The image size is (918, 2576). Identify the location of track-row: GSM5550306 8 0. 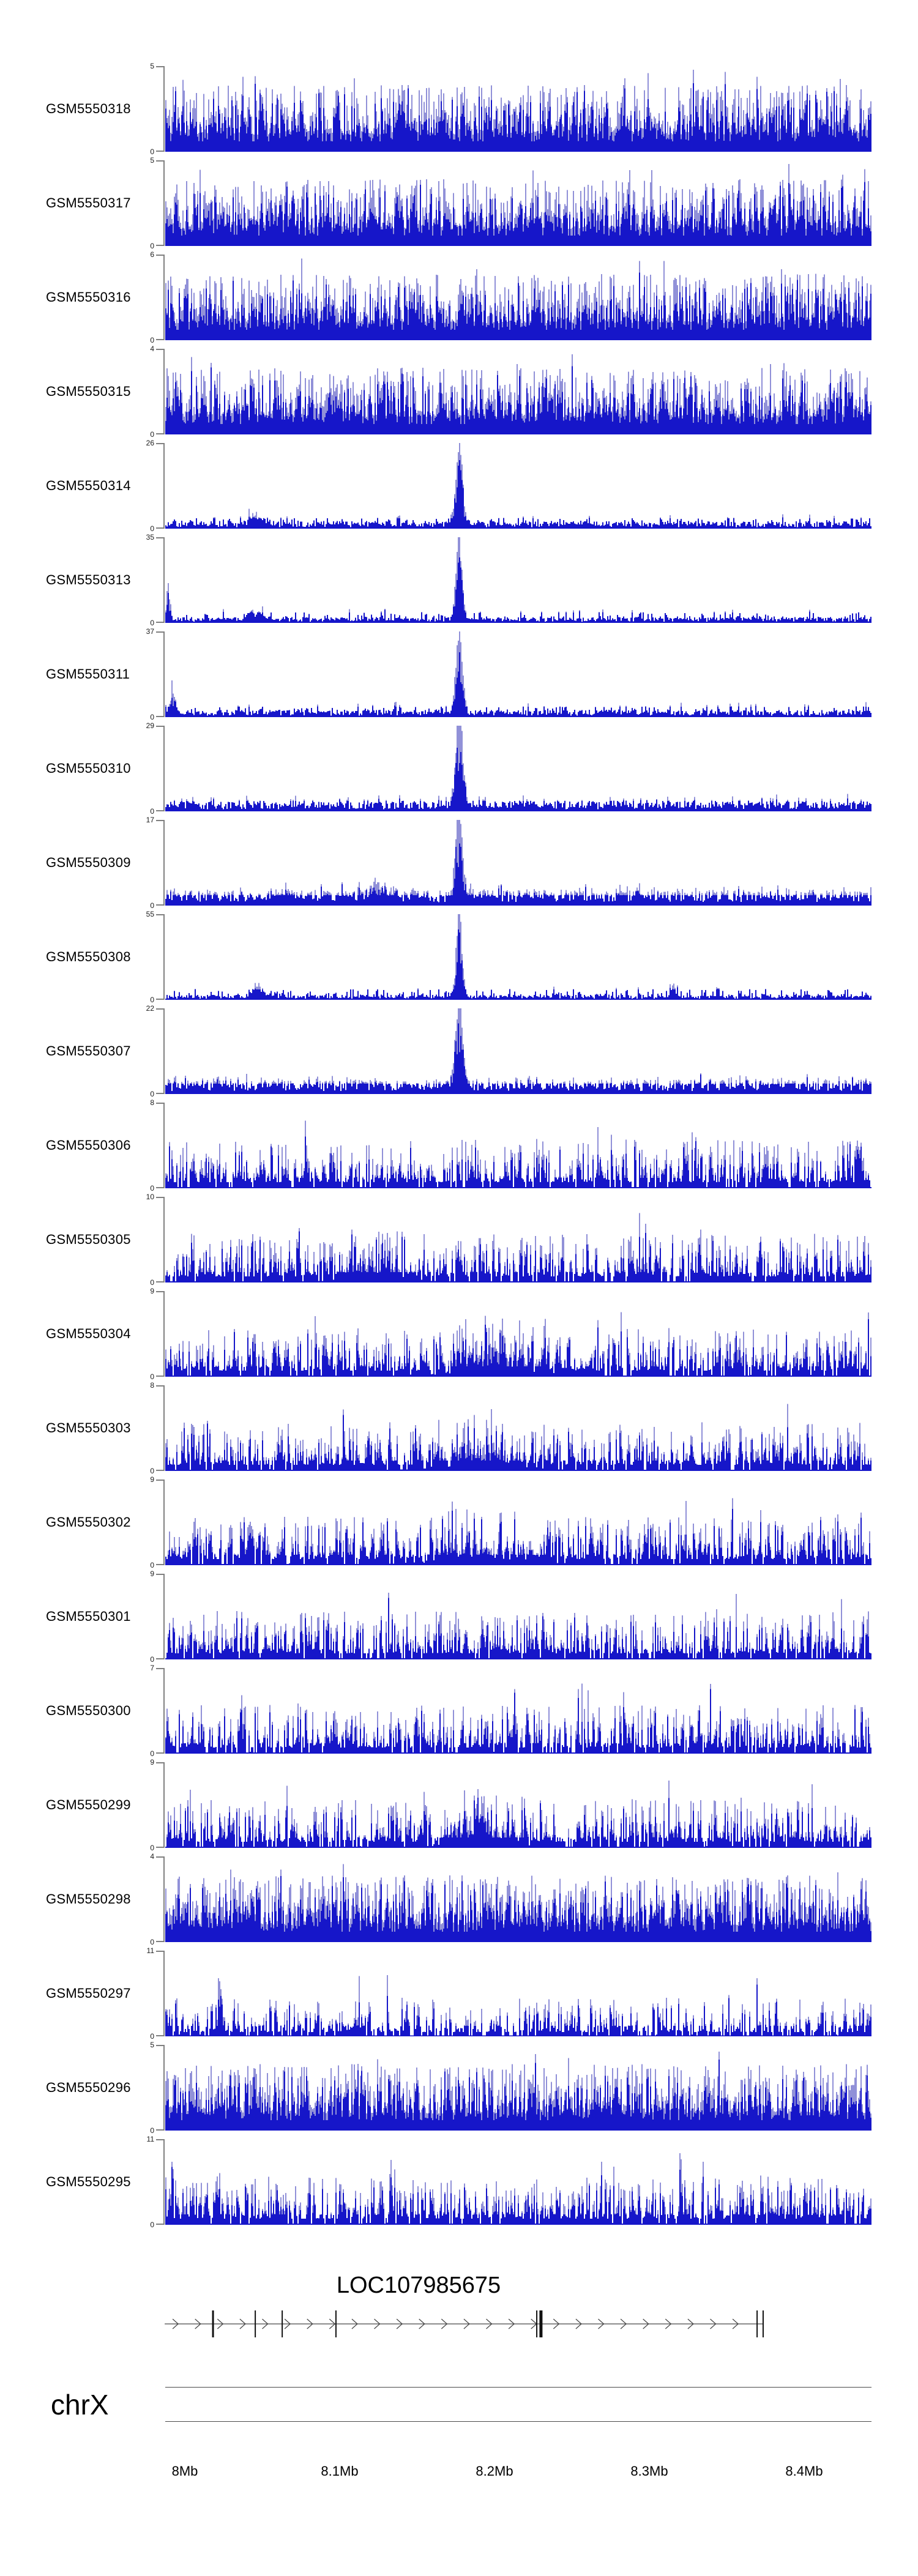
(459, 1146).